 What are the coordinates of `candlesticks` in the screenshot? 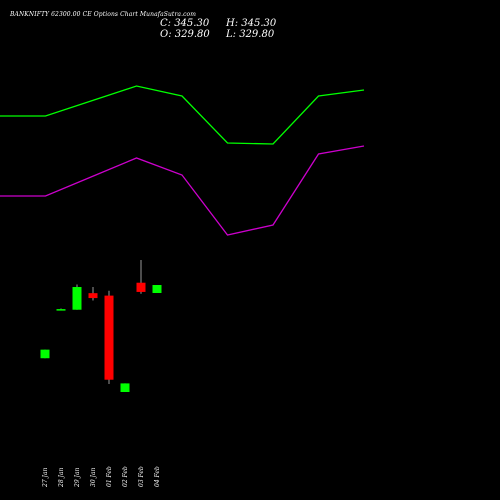 It's located at (101, 326).